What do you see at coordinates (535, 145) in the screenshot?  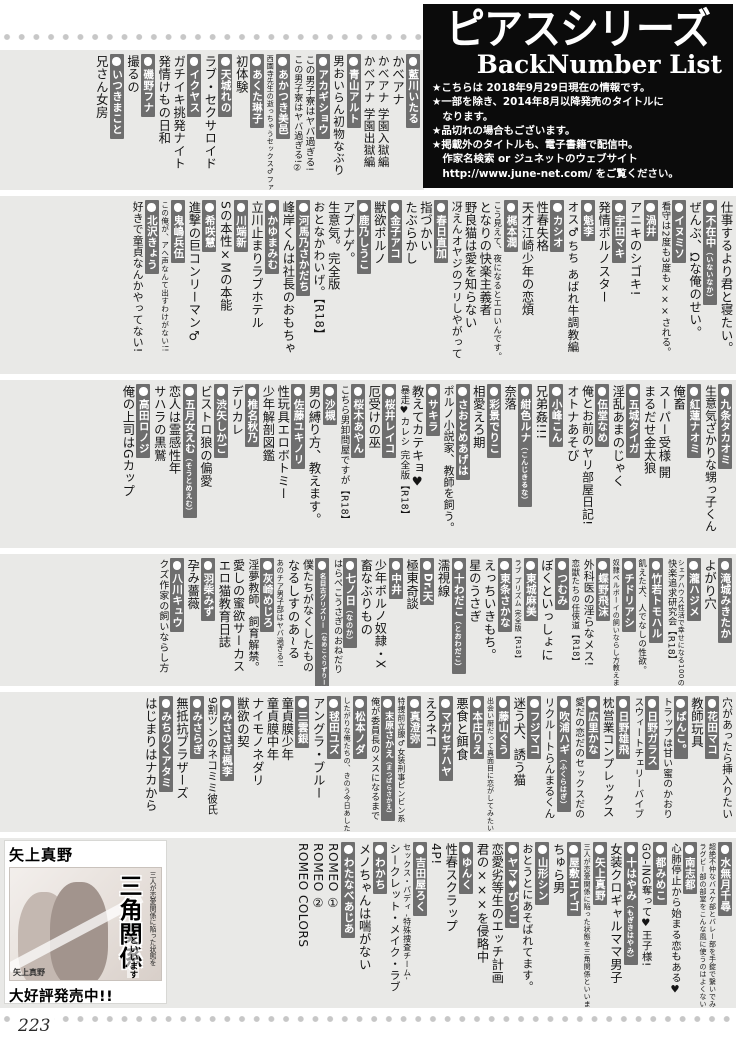 I see `header-note-line: ★掲載外のタイトルも、電子書籍で配信中。` at bounding box center [535, 145].